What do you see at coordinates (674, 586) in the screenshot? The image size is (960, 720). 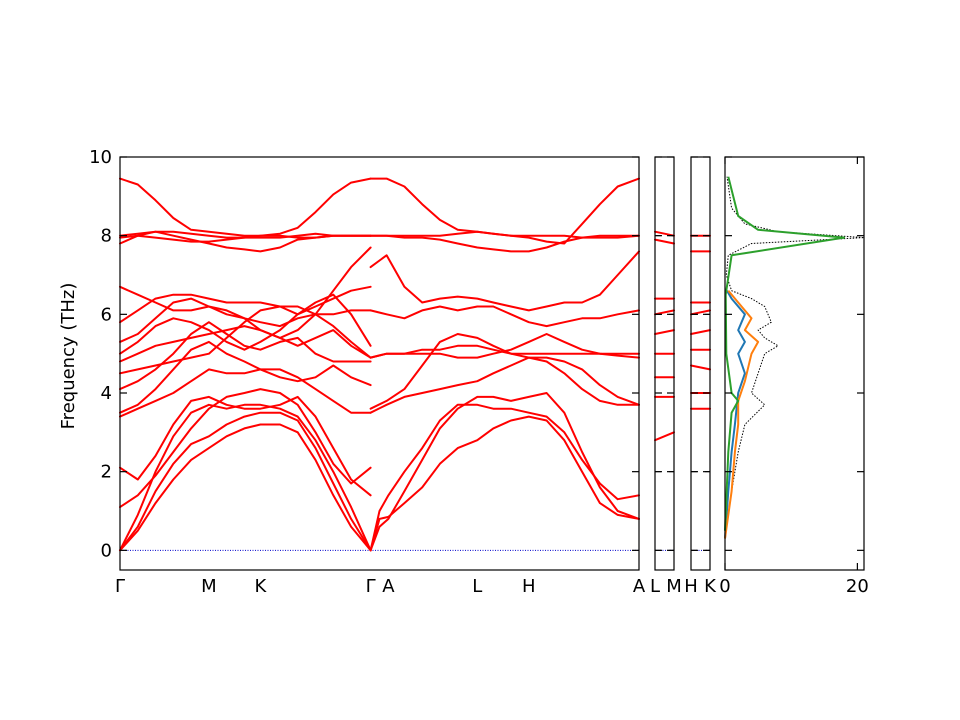 I see `x-tick-label-LM-1: M` at bounding box center [674, 586].